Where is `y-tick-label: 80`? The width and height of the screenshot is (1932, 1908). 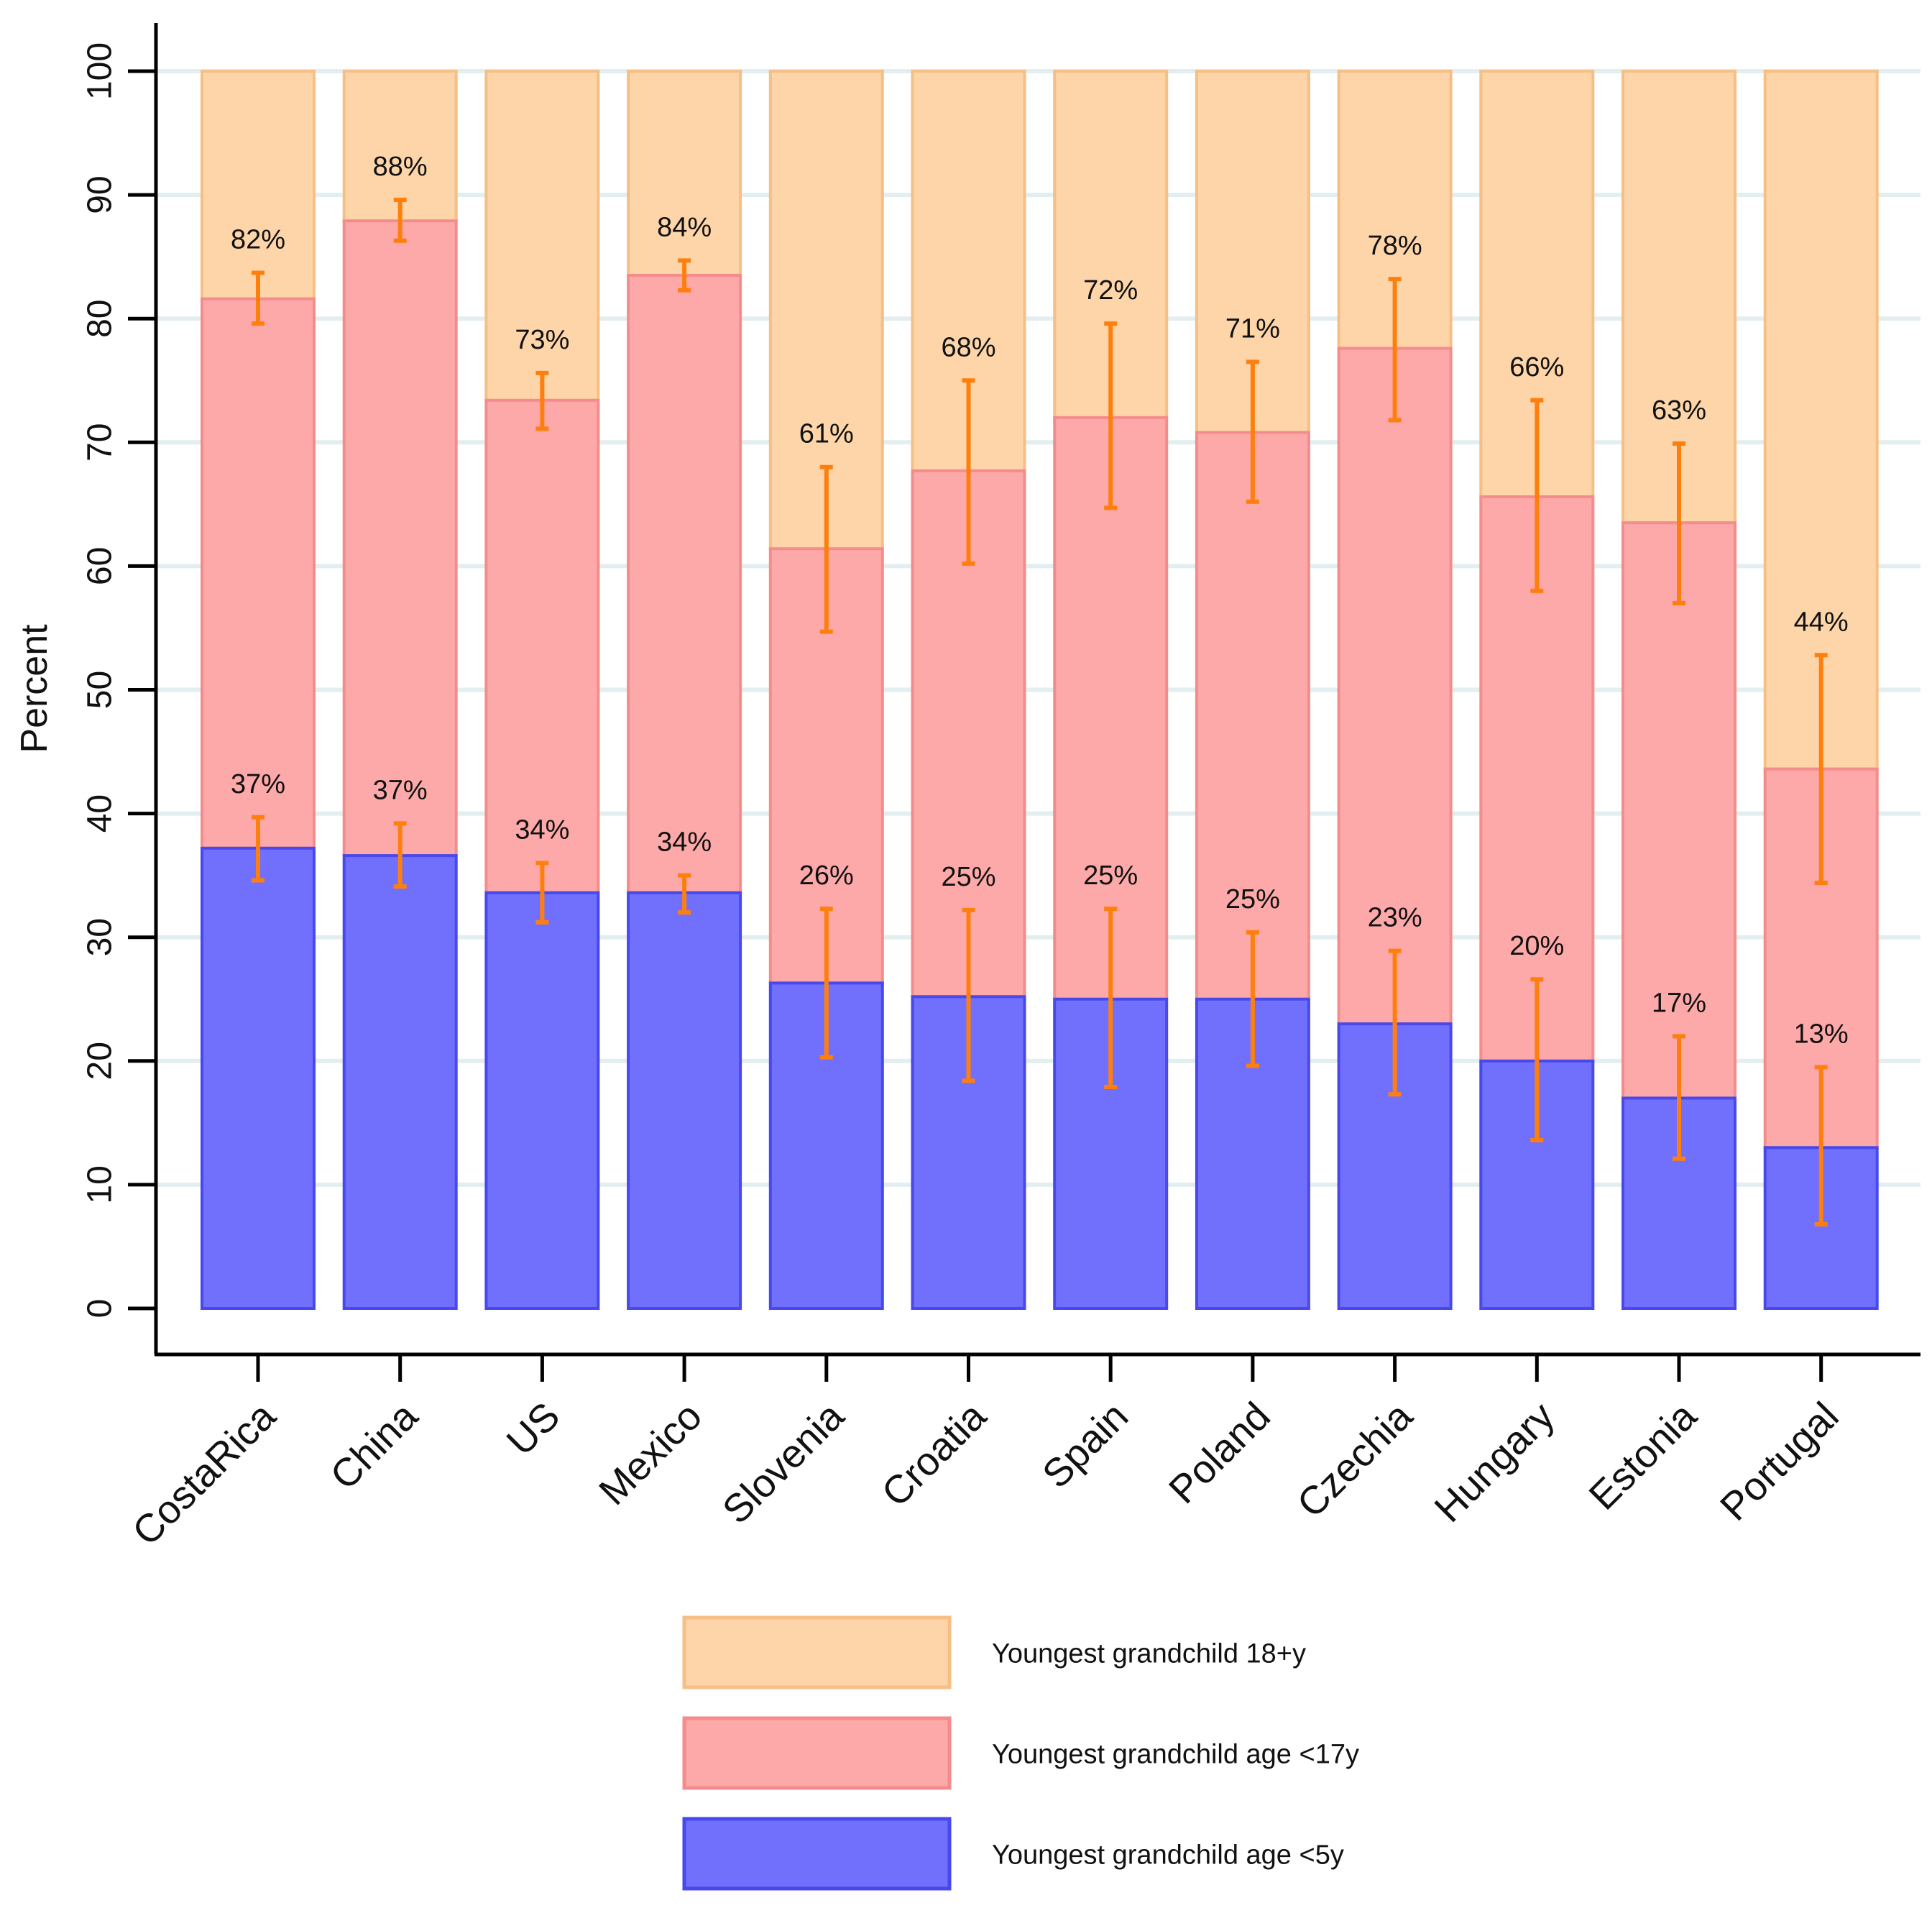 y-tick-label: 80 is located at coordinates (99, 319).